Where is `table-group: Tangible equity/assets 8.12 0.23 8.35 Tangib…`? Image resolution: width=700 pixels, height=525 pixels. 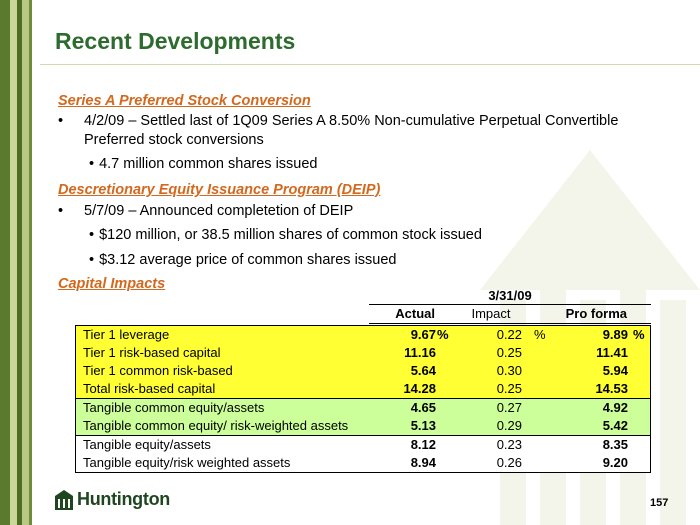
table-group: Tangible equity/assets 8.12 0.23 8.35 Tangib… is located at coordinates (363, 454).